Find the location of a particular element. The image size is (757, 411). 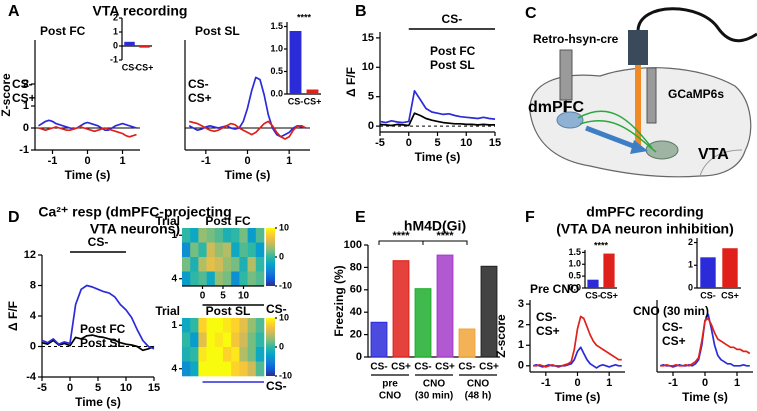

y-tick-label: 60 is located at coordinates (356, 290).